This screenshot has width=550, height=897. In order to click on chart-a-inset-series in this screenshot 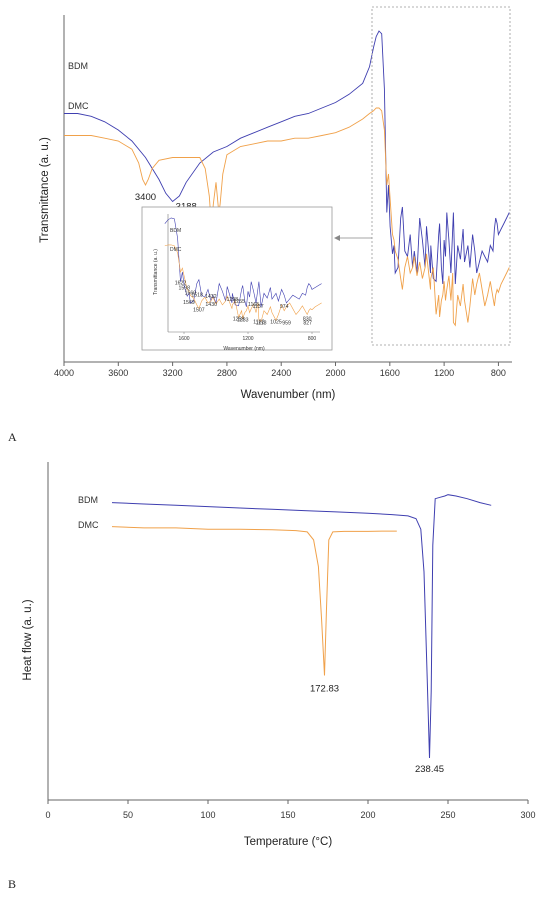, I will do `click(243, 269)`.